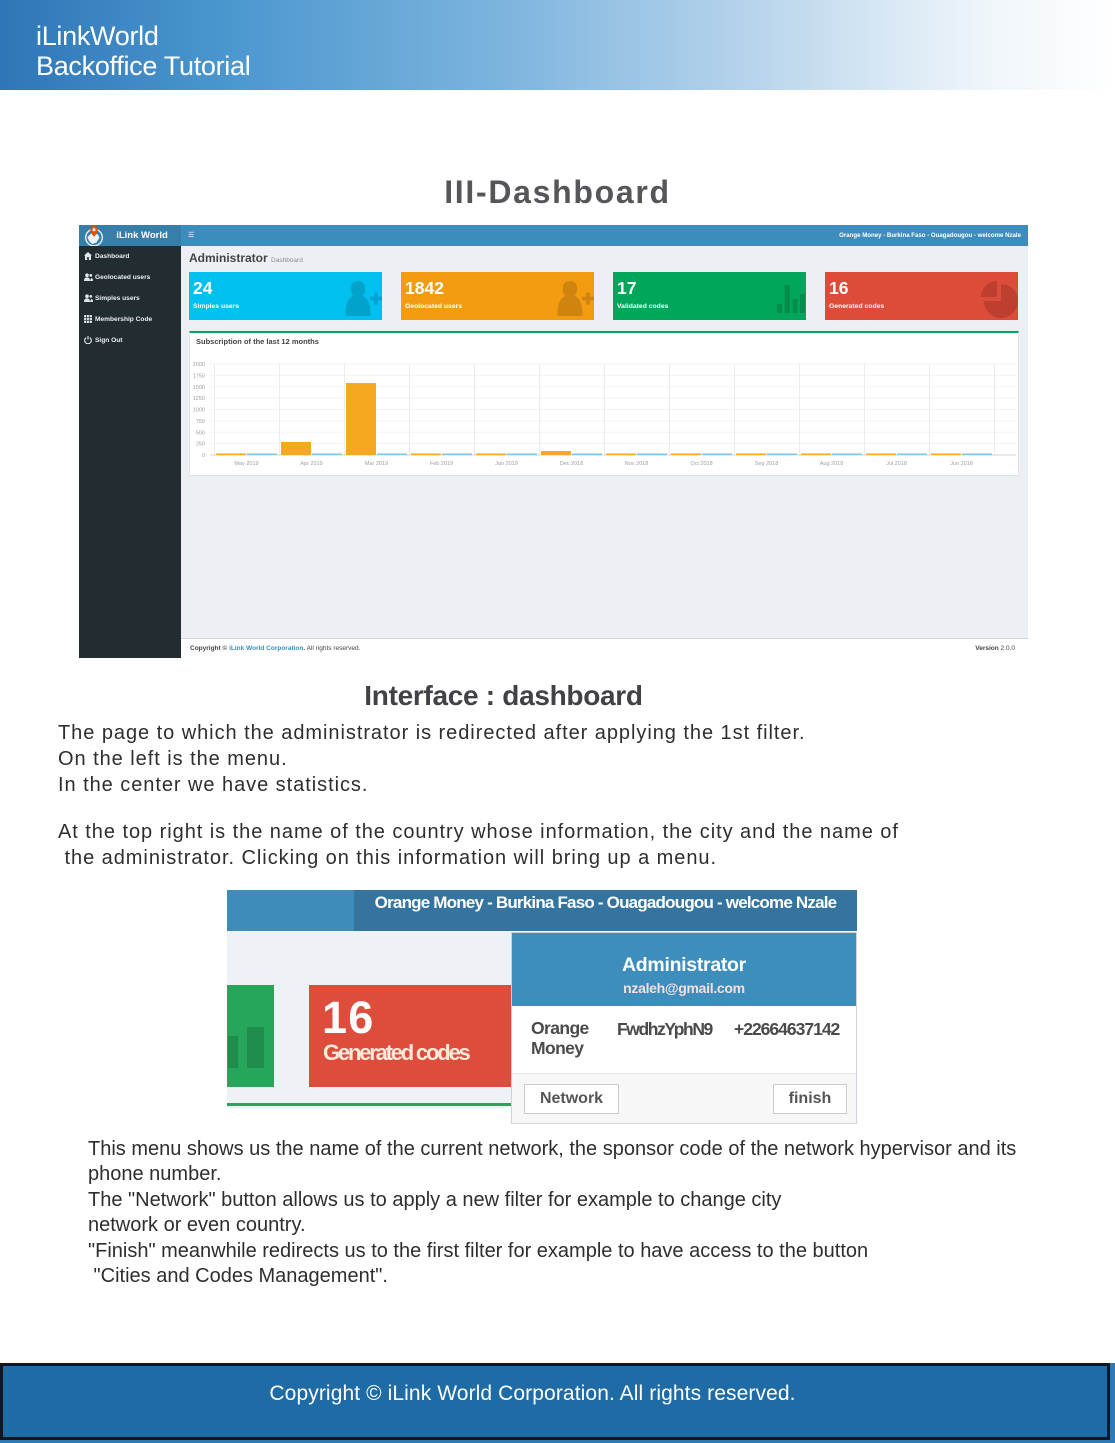 Image resolution: width=1115 pixels, height=1443 pixels. I want to click on svg-text: 1500, so click(199, 388).